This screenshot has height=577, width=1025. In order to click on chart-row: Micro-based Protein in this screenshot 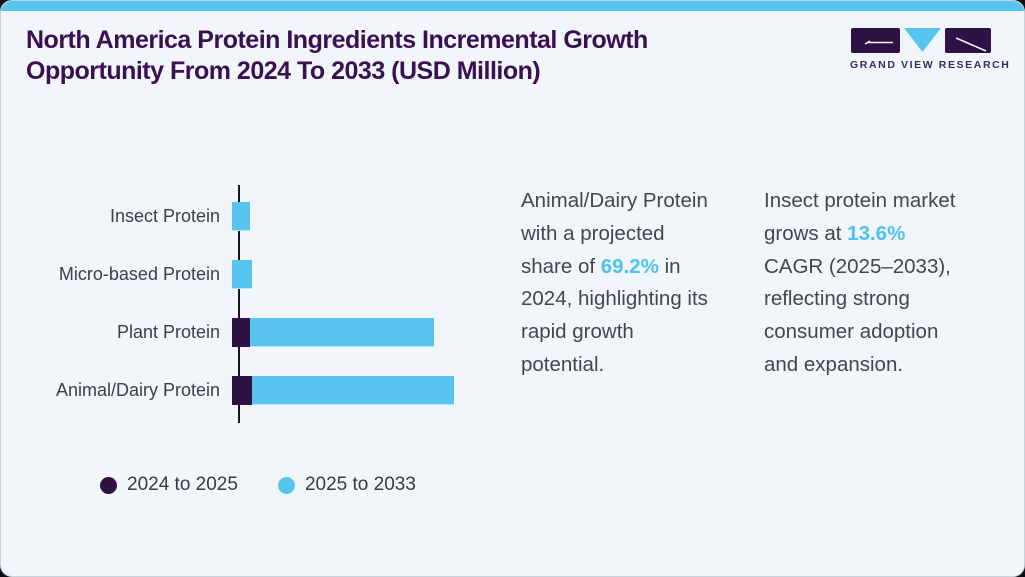, I will do `click(257, 274)`.